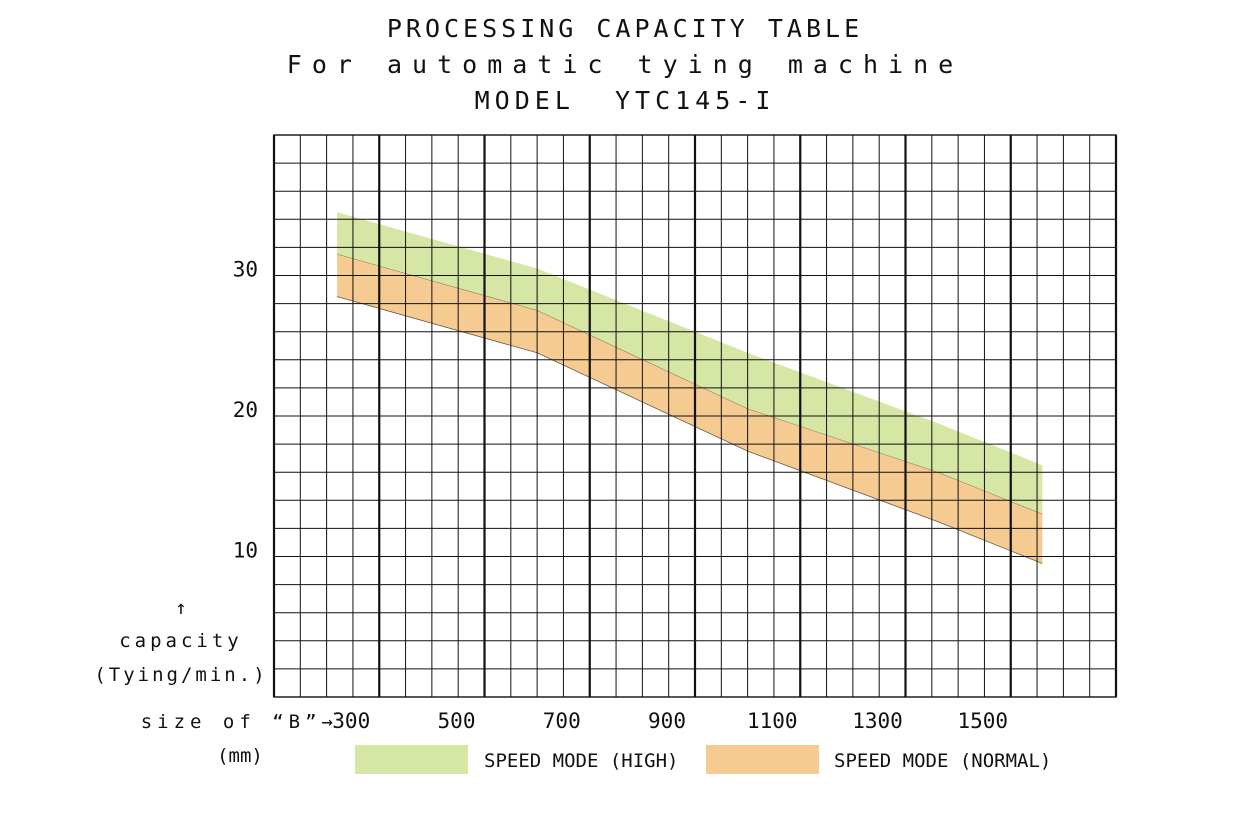 The width and height of the screenshot is (1250, 825). Describe the element at coordinates (877, 721) in the screenshot. I see `x-tick-label-1300: 1300` at that location.